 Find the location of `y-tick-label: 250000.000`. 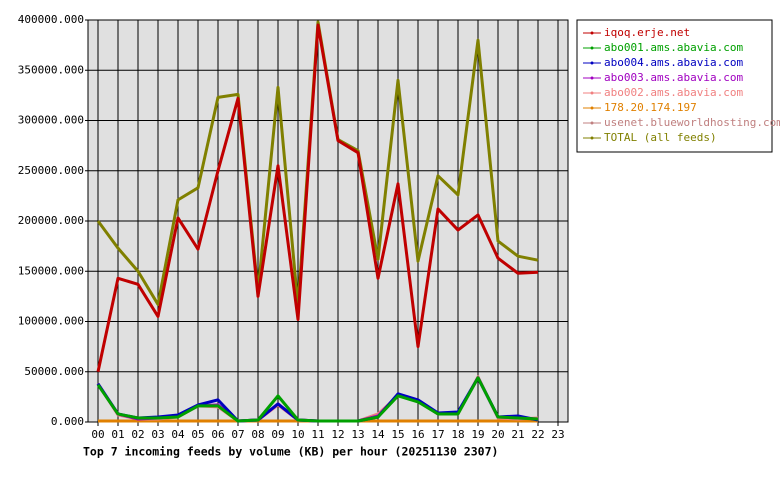

y-tick-label: 250000.000 is located at coordinates (51, 170).